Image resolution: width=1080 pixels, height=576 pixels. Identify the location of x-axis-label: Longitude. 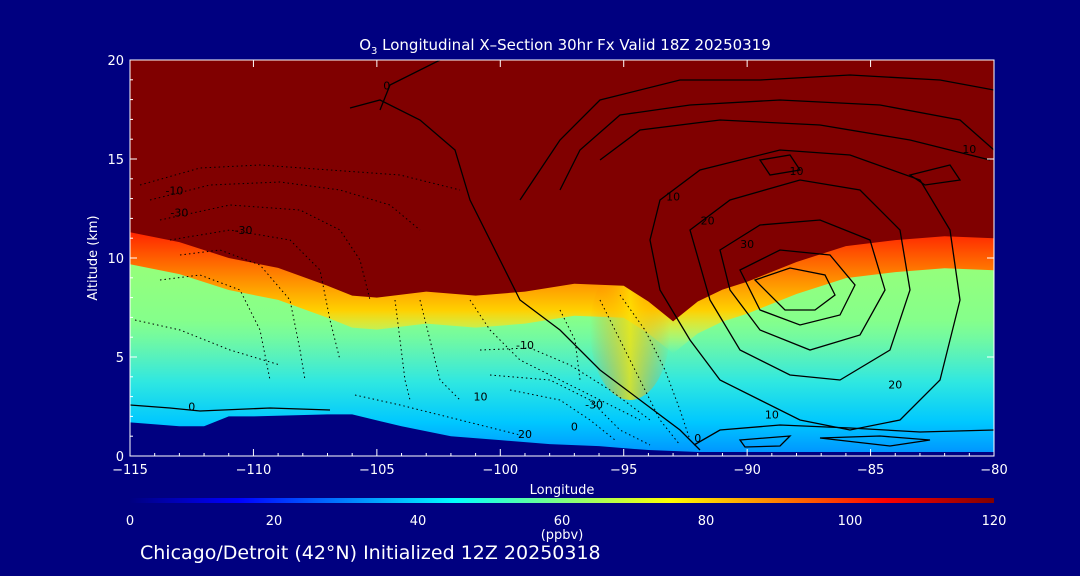
(562, 490).